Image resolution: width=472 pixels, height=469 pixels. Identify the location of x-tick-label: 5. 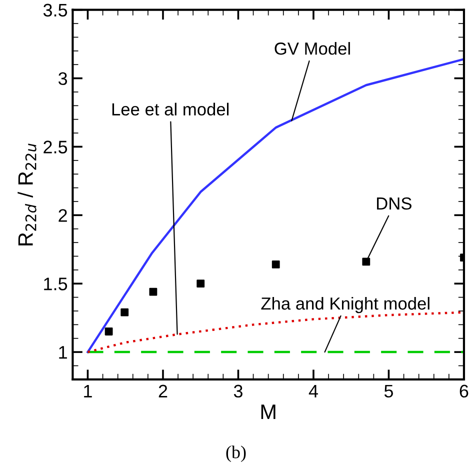
(388, 391).